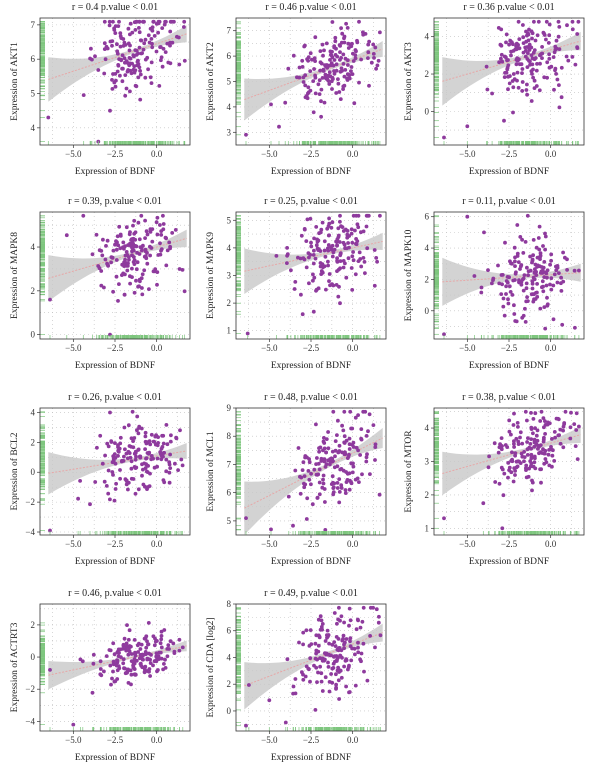  I want to click on rug, so click(113, 83).